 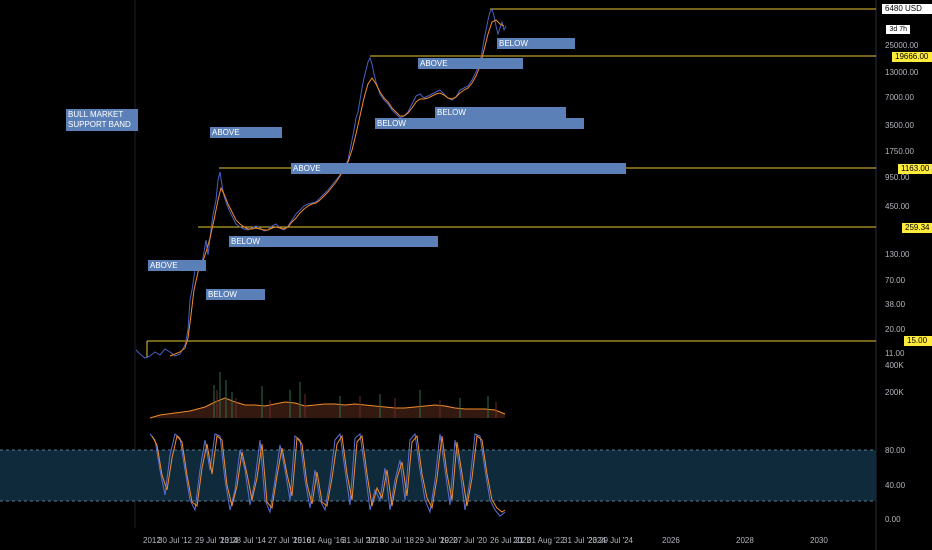 What do you see at coordinates (895, 280) in the screenshot?
I see `price-tick: 70.00` at bounding box center [895, 280].